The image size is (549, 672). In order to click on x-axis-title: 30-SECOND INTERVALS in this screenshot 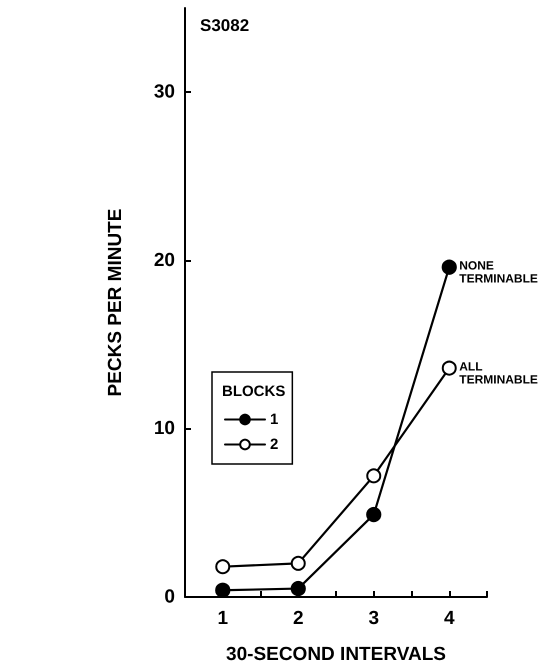, I will do `click(336, 654)`.